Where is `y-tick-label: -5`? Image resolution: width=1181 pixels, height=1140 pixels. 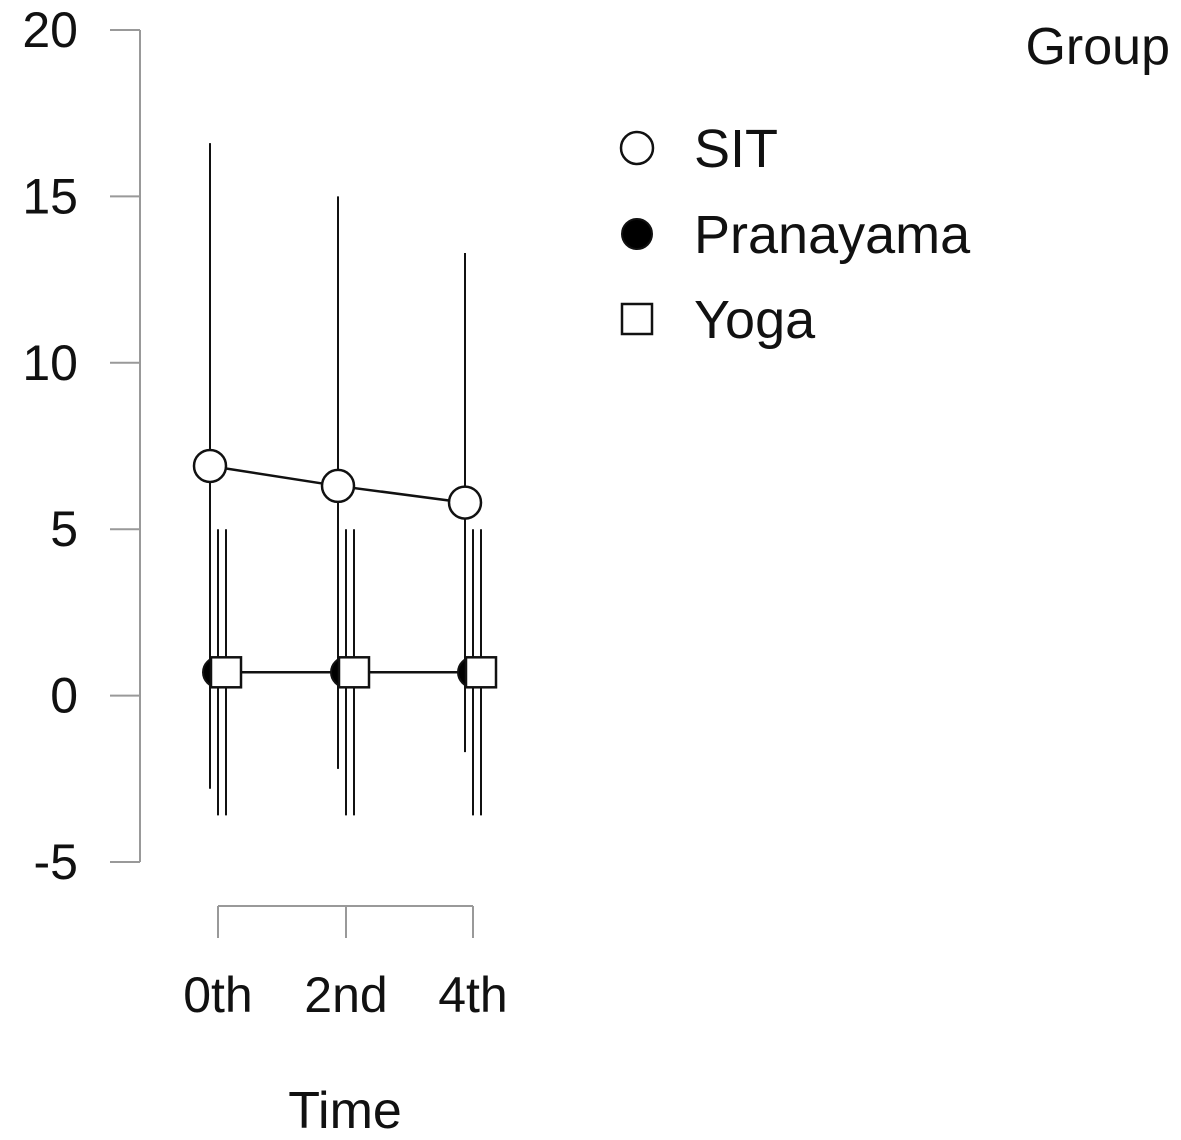
y-tick-label: -5 is located at coordinates (56, 862).